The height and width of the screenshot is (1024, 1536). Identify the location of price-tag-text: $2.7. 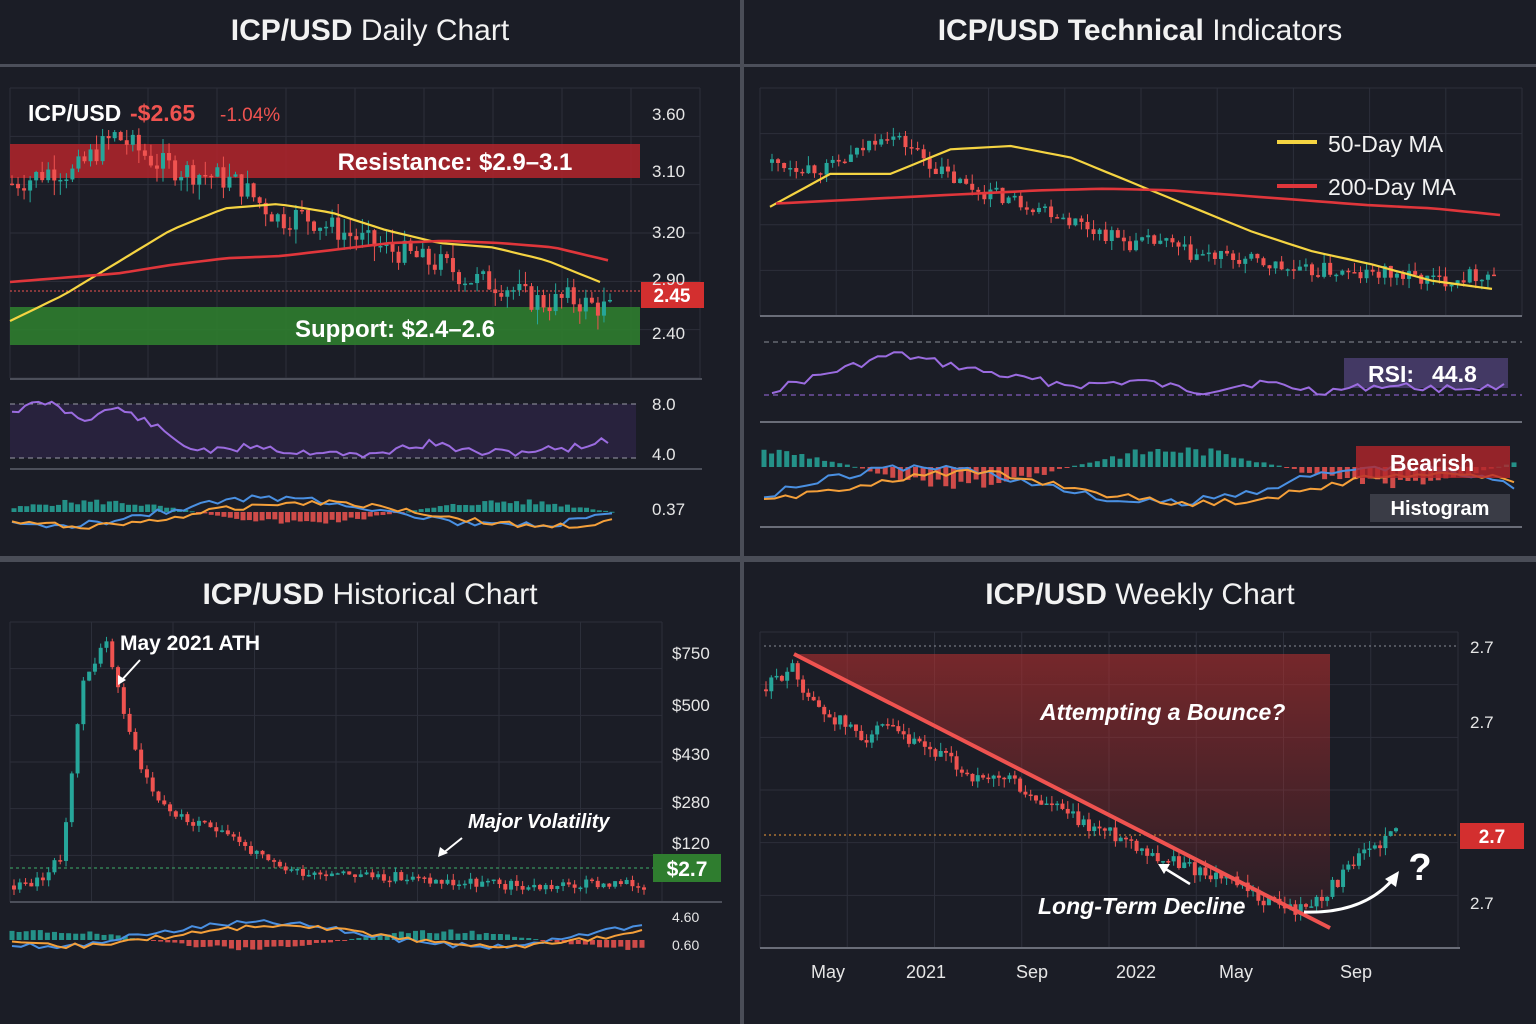
(687, 869).